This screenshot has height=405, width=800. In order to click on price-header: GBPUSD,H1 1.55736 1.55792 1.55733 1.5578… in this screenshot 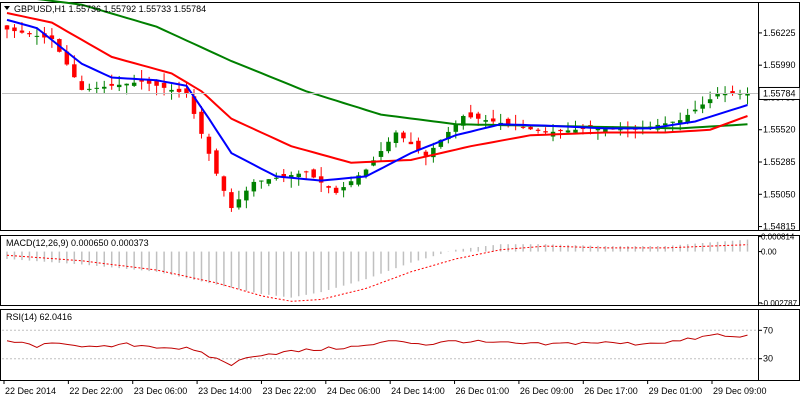, I will do `click(110, 9)`.